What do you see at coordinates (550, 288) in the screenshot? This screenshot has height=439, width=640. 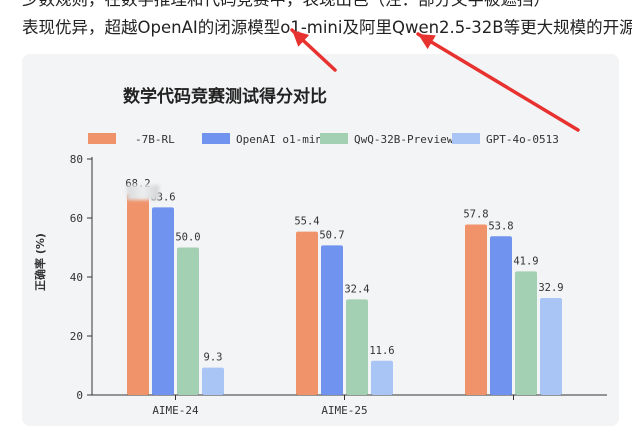 I see `bar-value-label: 32.9` at bounding box center [550, 288].